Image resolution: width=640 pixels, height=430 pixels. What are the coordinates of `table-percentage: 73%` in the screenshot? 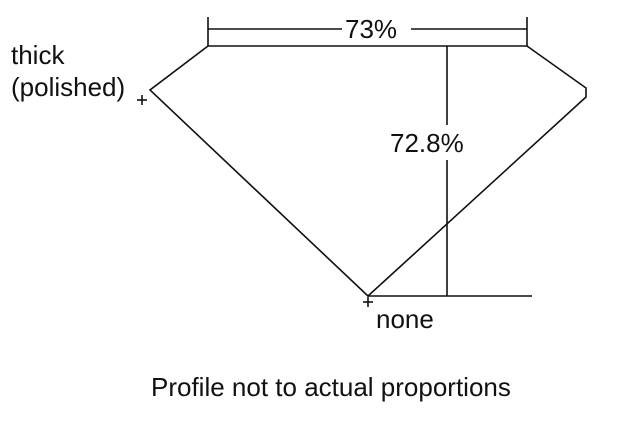 It's located at (371, 29).